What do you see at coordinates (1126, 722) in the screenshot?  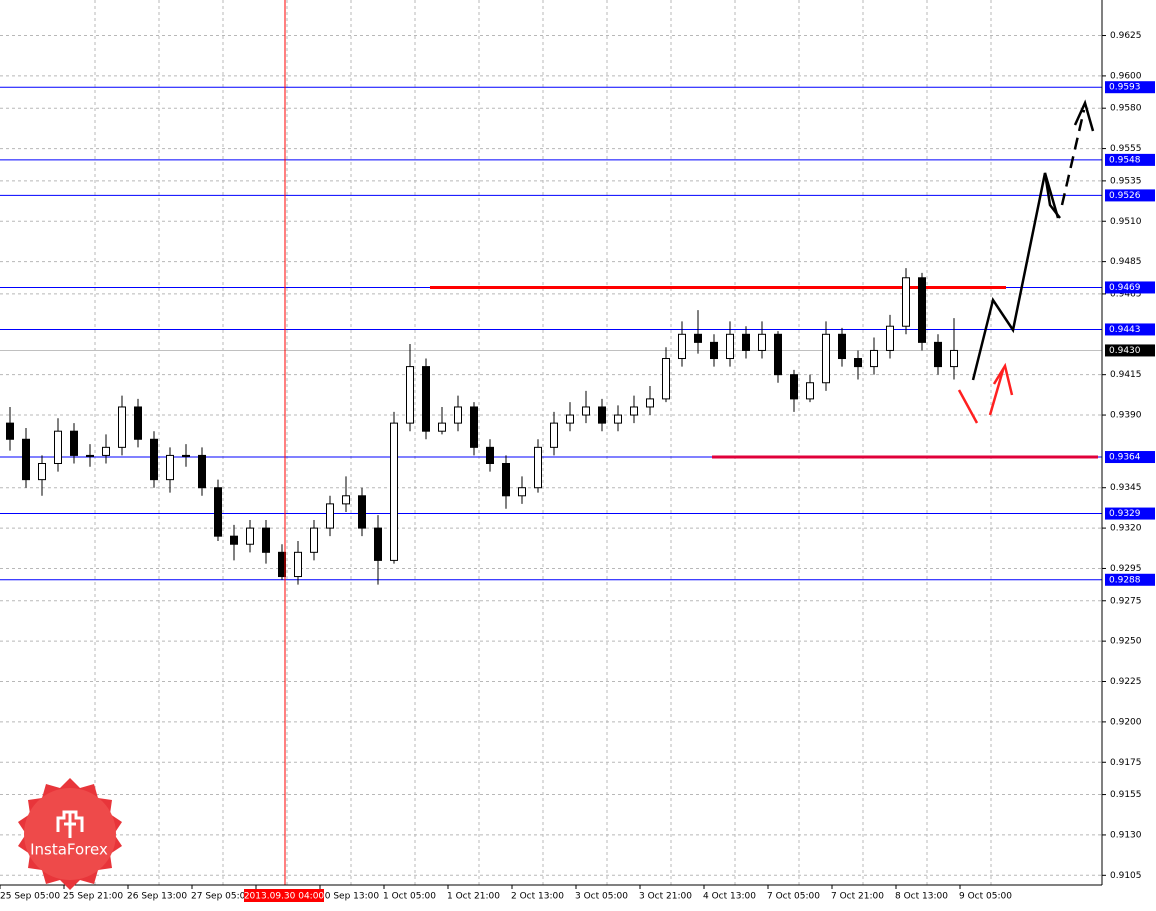 I see `y-tick-label: 0.9200` at bounding box center [1126, 722].